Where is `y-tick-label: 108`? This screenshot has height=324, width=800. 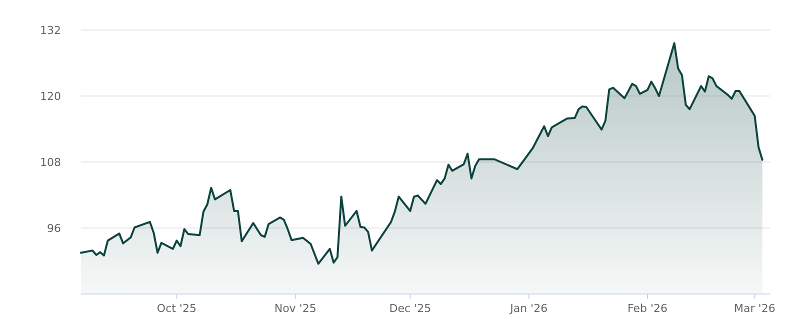
y-tick-label: 108 is located at coordinates (50, 162).